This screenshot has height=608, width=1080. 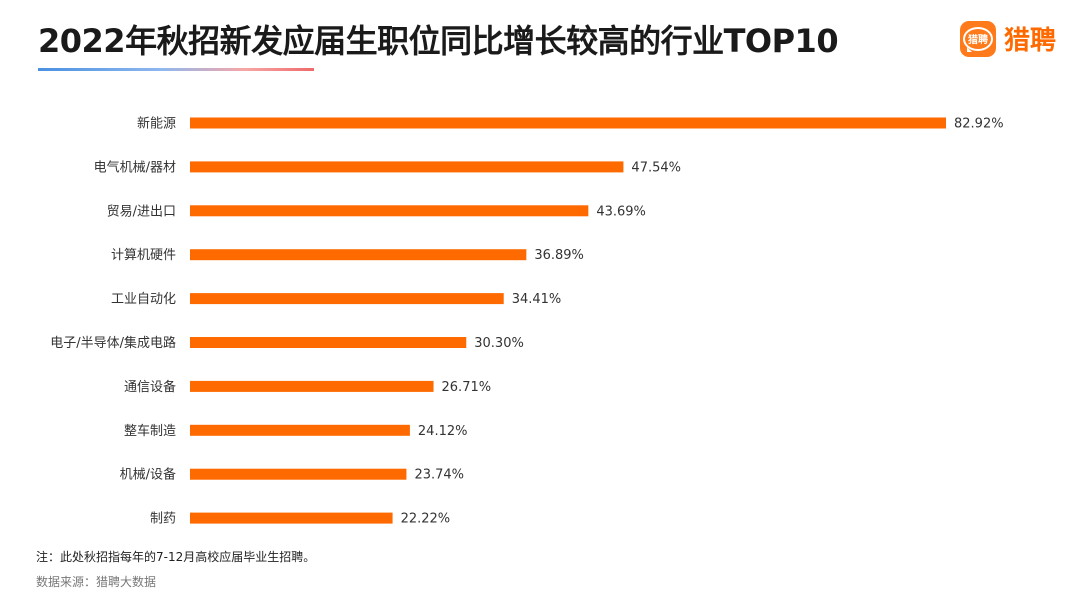 What do you see at coordinates (176, 69) in the screenshot?
I see `title-underline` at bounding box center [176, 69].